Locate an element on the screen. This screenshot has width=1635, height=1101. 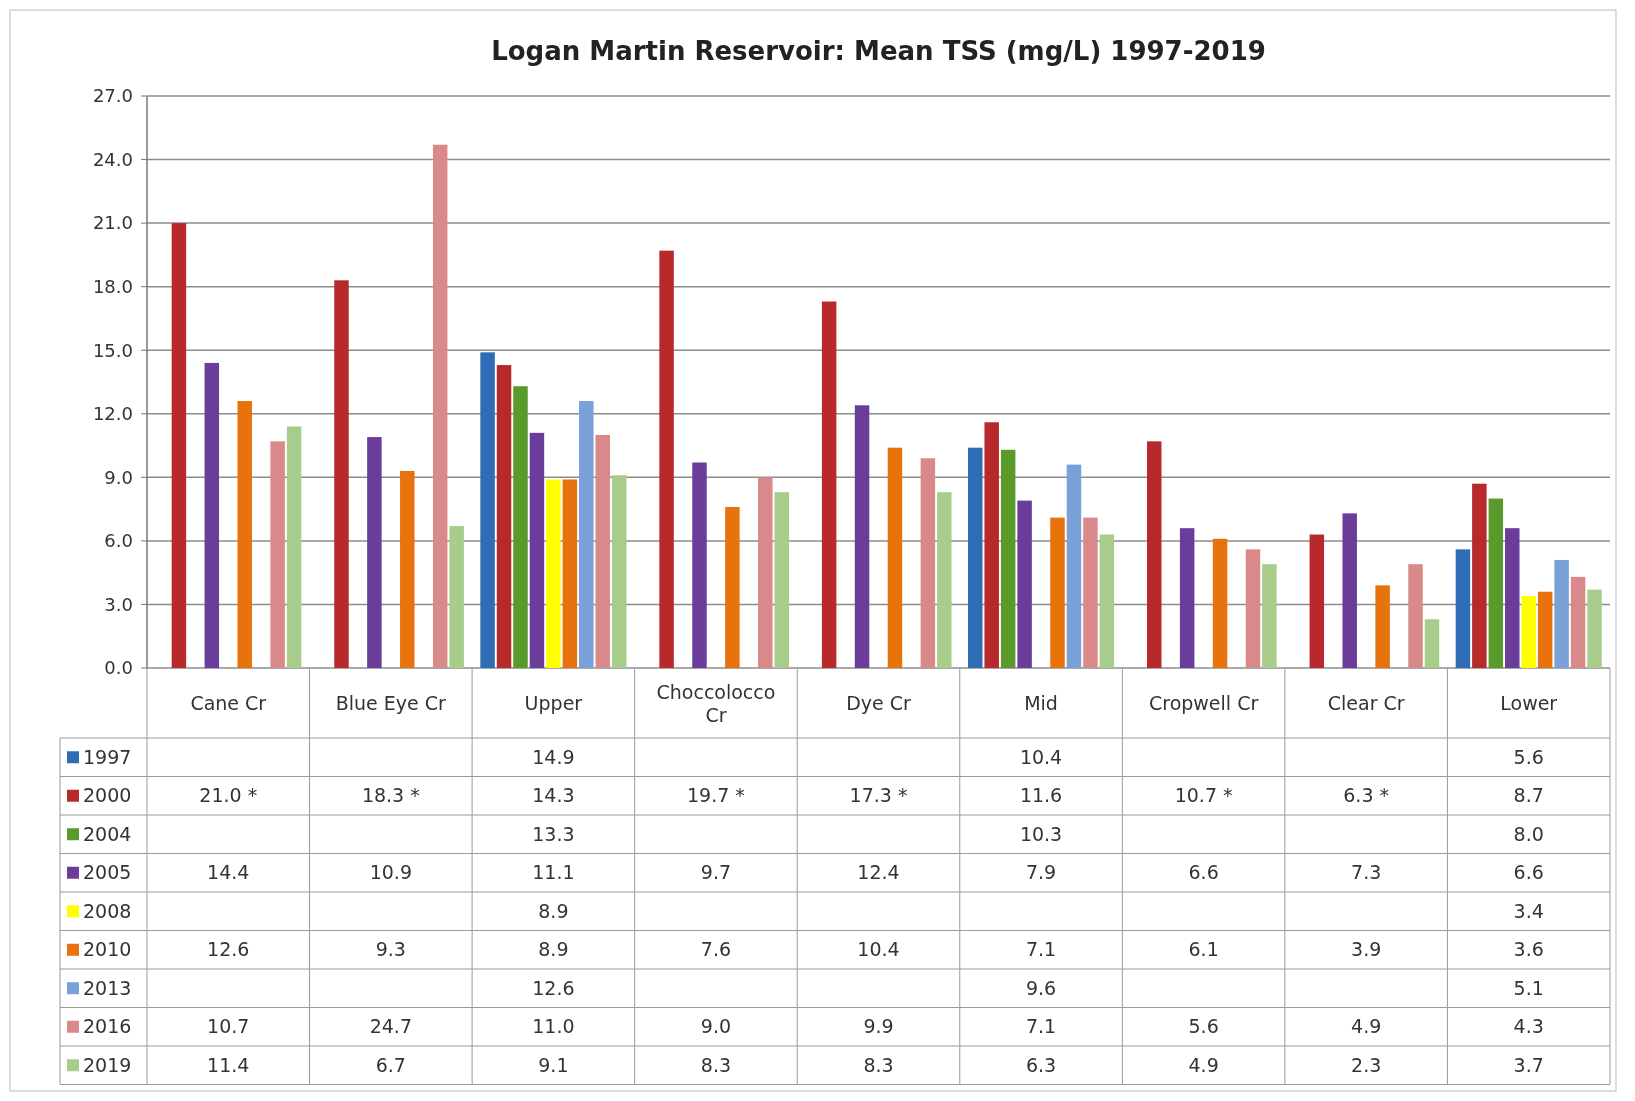
data-label: 14.9 is located at coordinates (553, 756).